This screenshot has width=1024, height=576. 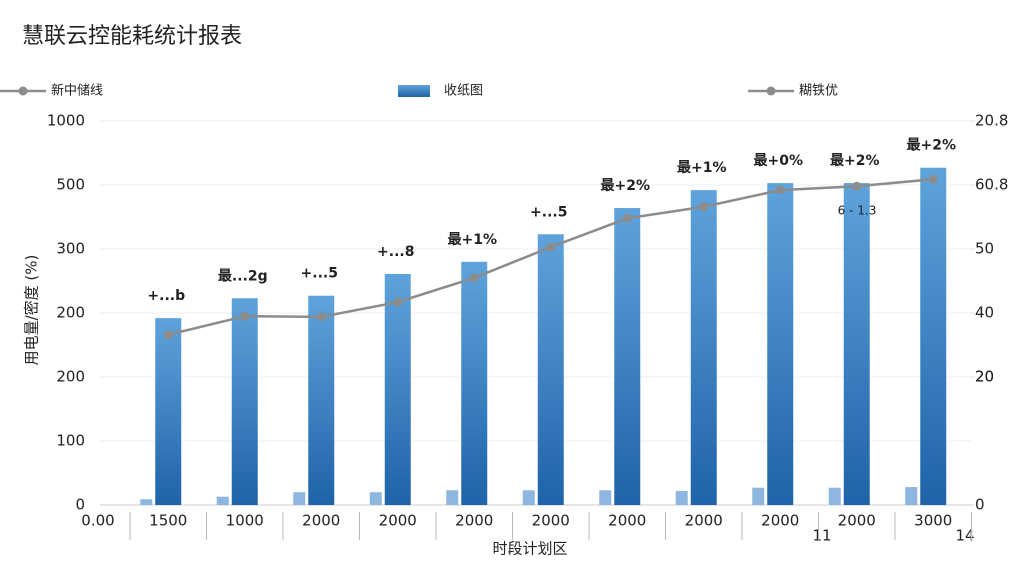 I want to click on y-tick-label: 0, so click(x=80, y=505).